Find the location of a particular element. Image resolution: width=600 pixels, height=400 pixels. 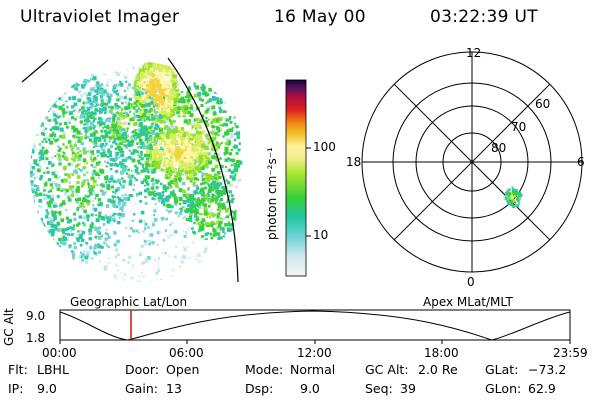

info-value-dsp: 9.0 is located at coordinates (310, 388).